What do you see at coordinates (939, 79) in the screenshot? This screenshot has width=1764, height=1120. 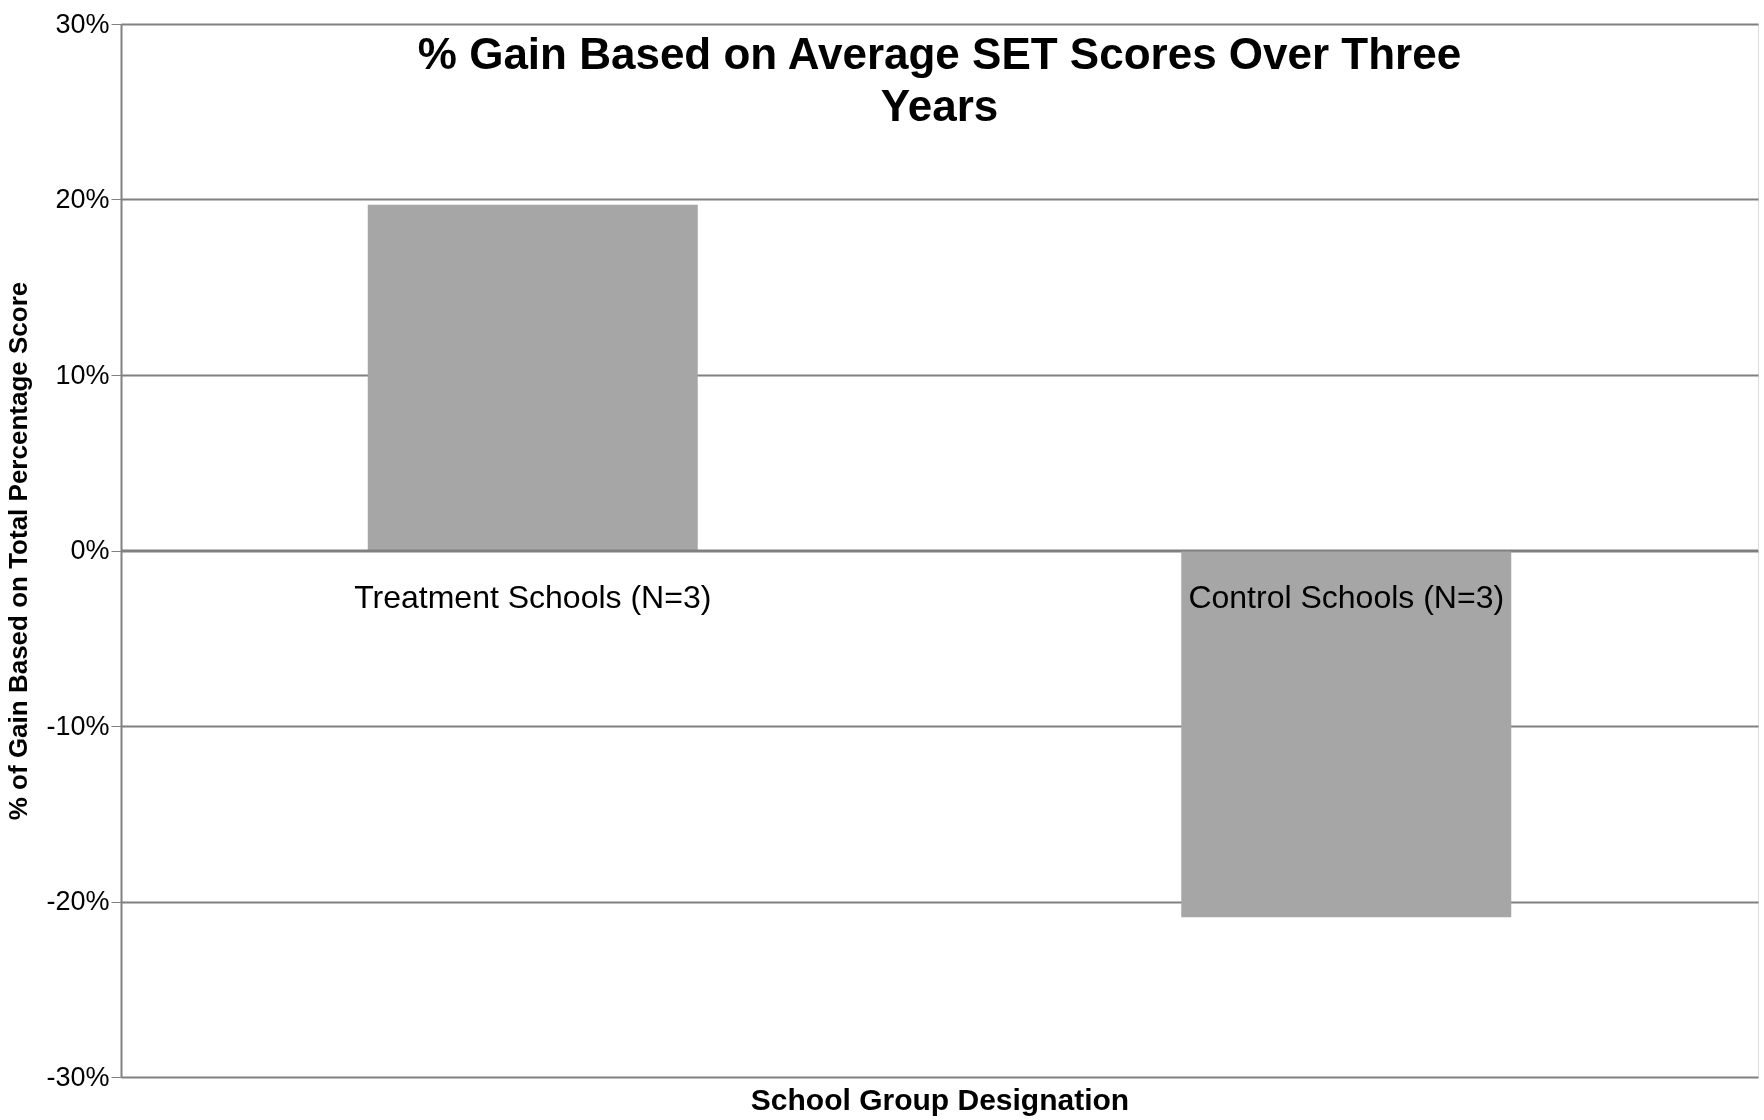 I see `text: % Gain Based on Average SET Scores Over Three Years` at bounding box center [939, 79].